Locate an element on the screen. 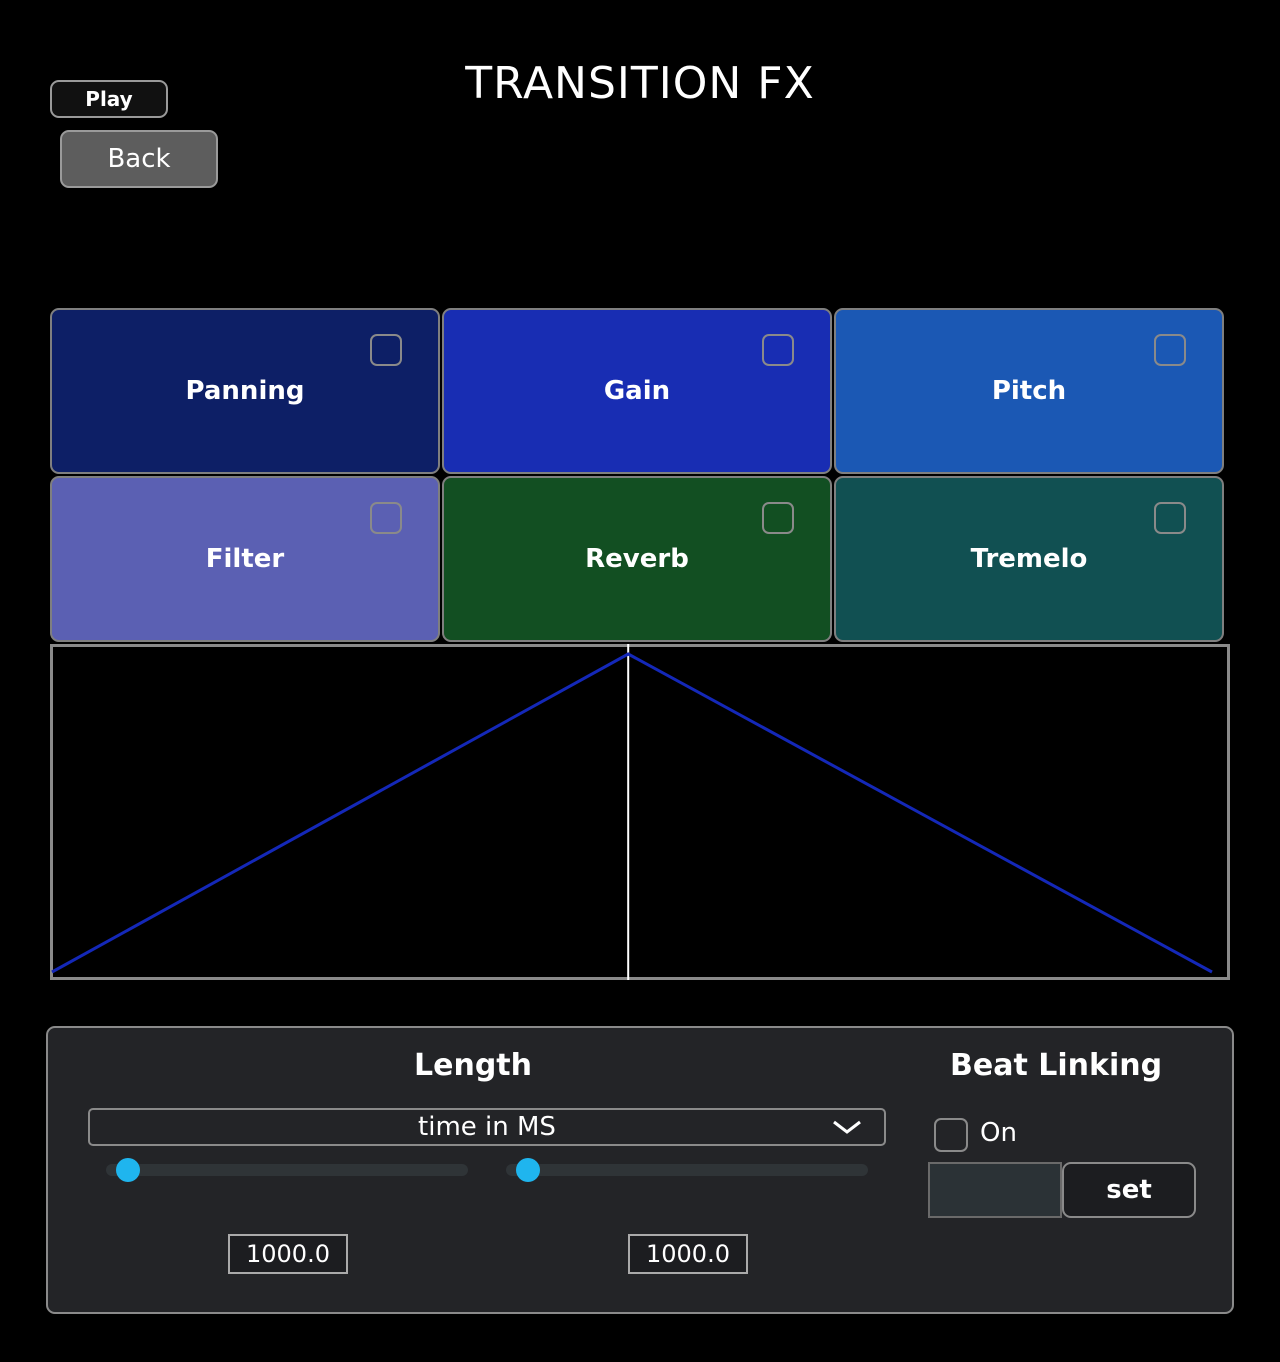  beat-linking-on-label: On is located at coordinates (998, 1133).